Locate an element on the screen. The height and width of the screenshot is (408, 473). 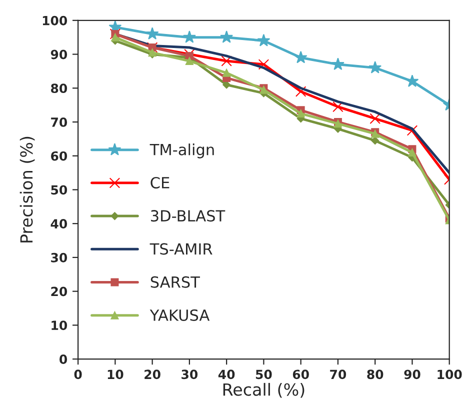
y-axis-title: Precision (%) is located at coordinates (27, 189).